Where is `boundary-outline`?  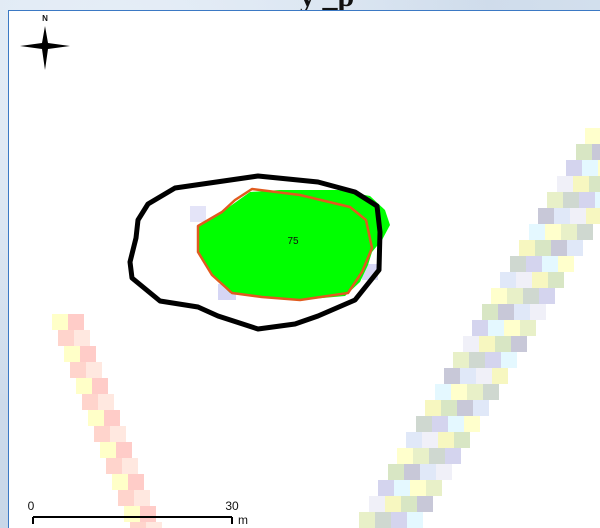 boundary-outline is located at coordinates (255, 252).